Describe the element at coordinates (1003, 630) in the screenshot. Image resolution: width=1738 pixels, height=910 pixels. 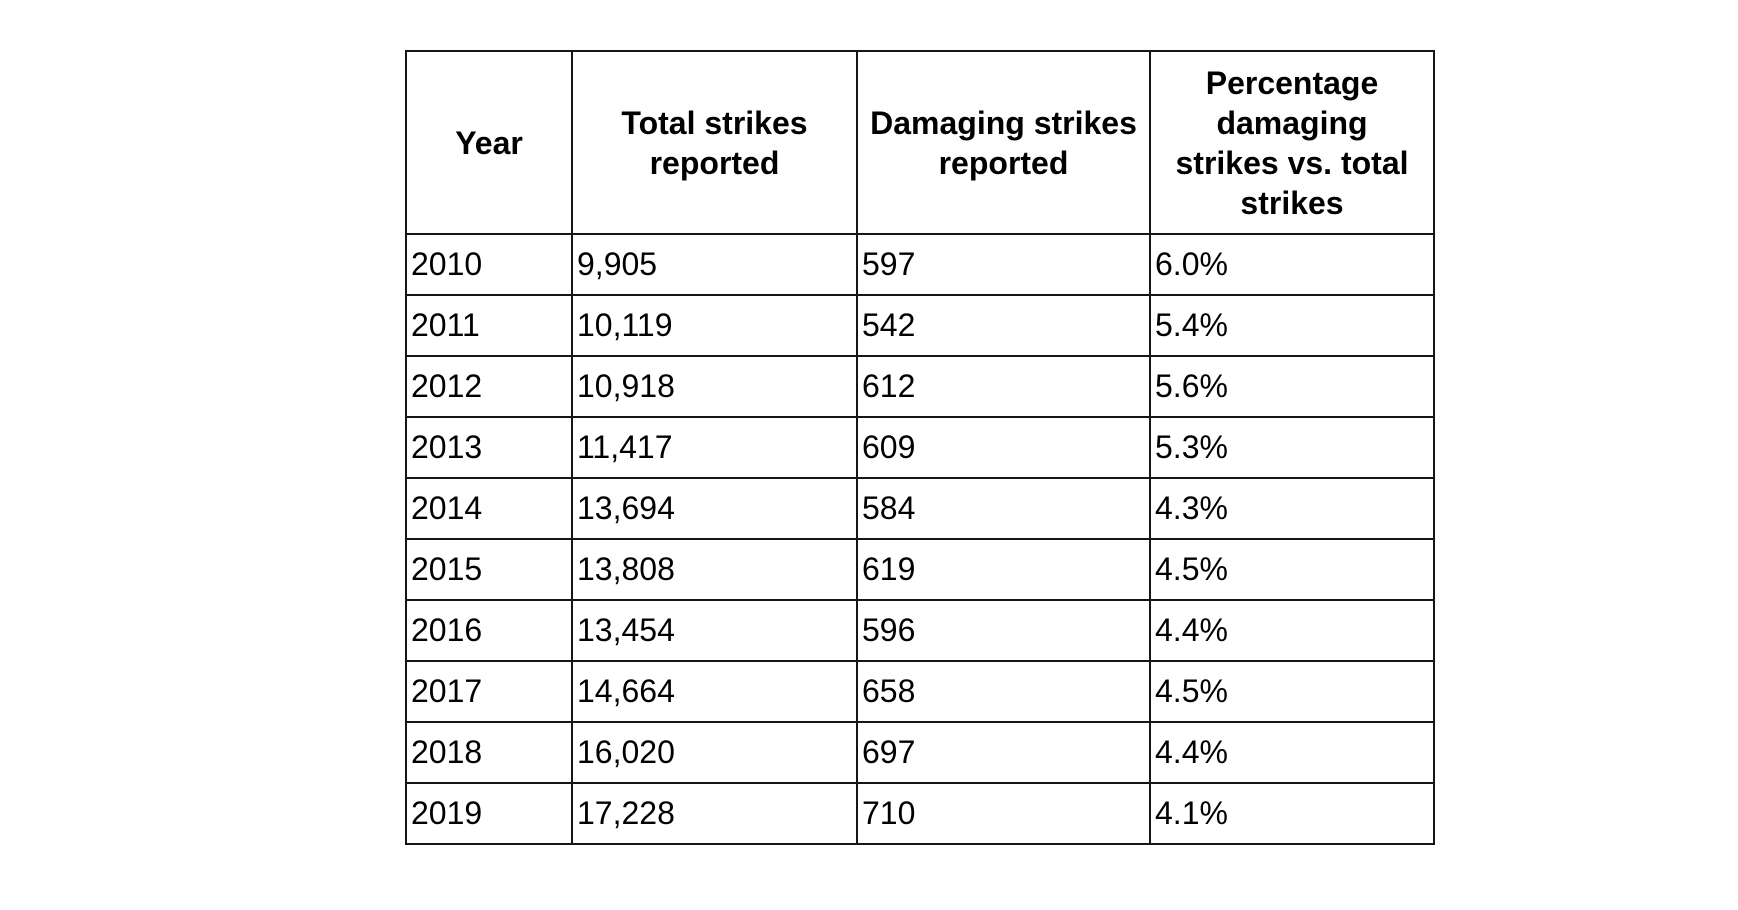
I see `damaging-strikes-cell: 596` at that location.